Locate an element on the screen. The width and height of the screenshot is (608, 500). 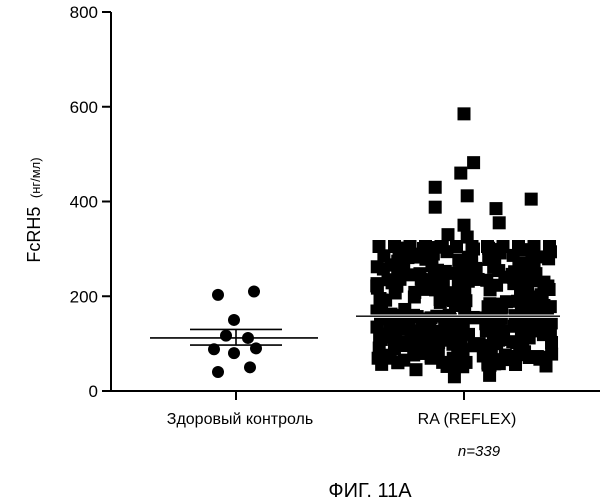
y-ticks: 0 200 400 600 800 is located at coordinates (90, 202).